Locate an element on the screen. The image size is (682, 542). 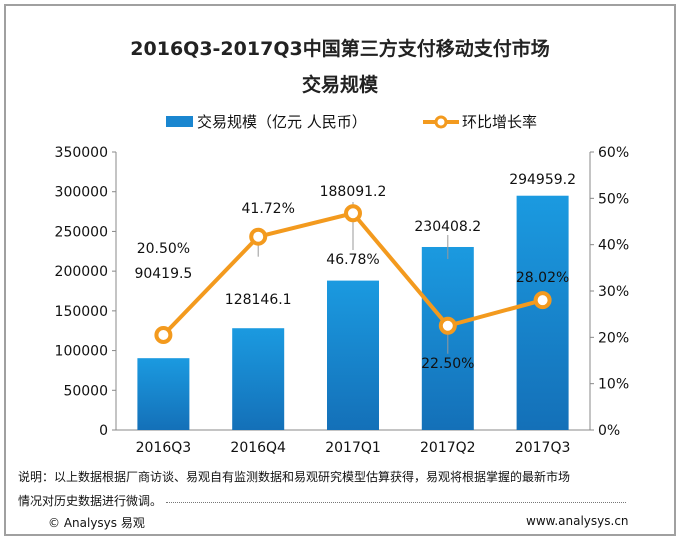
legend-item-bar: 交易规模（亿元 人民币） is located at coordinates (266, 121).